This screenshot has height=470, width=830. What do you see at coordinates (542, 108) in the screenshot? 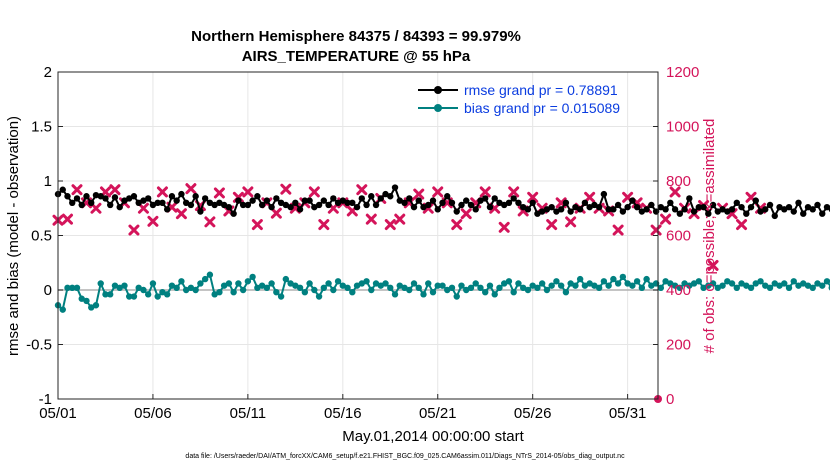
I see `legend-bias-label: bias grand pr = 0.015089` at bounding box center [542, 108].